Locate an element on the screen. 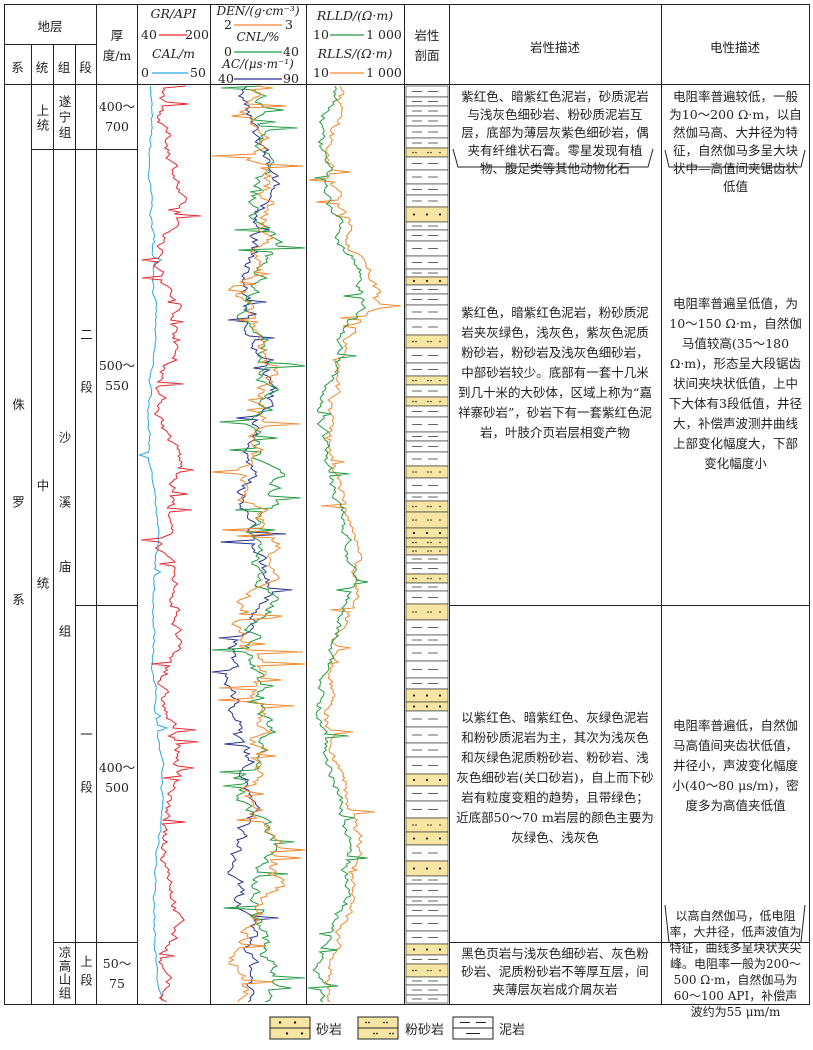 The height and width of the screenshot is (1050, 813). cnl-label: CNL/% is located at coordinates (258, 37).